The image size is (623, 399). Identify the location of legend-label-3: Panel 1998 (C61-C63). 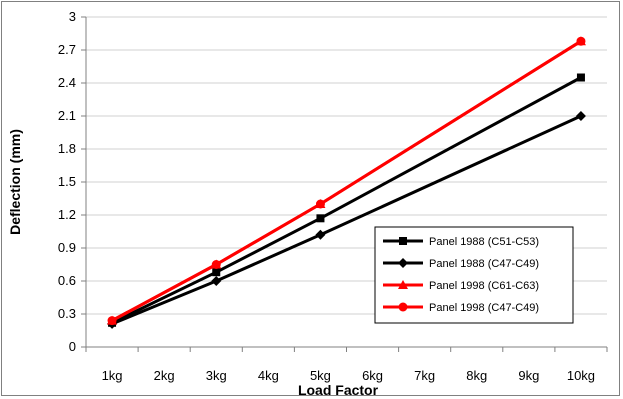
(484, 286).